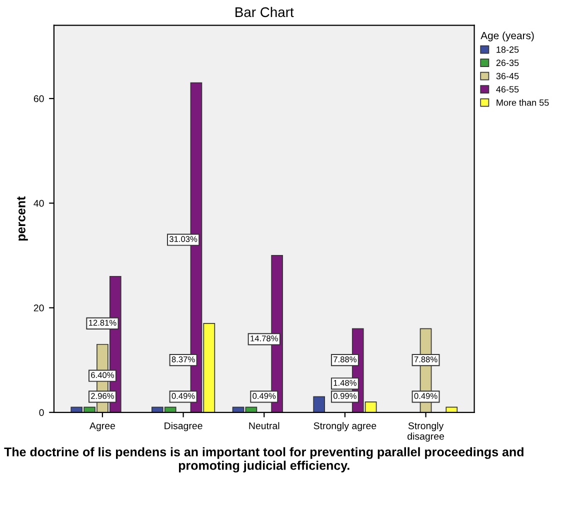 Image resolution: width=568 pixels, height=506 pixels. What do you see at coordinates (39, 308) in the screenshot?
I see `y-tick-label: 20` at bounding box center [39, 308].